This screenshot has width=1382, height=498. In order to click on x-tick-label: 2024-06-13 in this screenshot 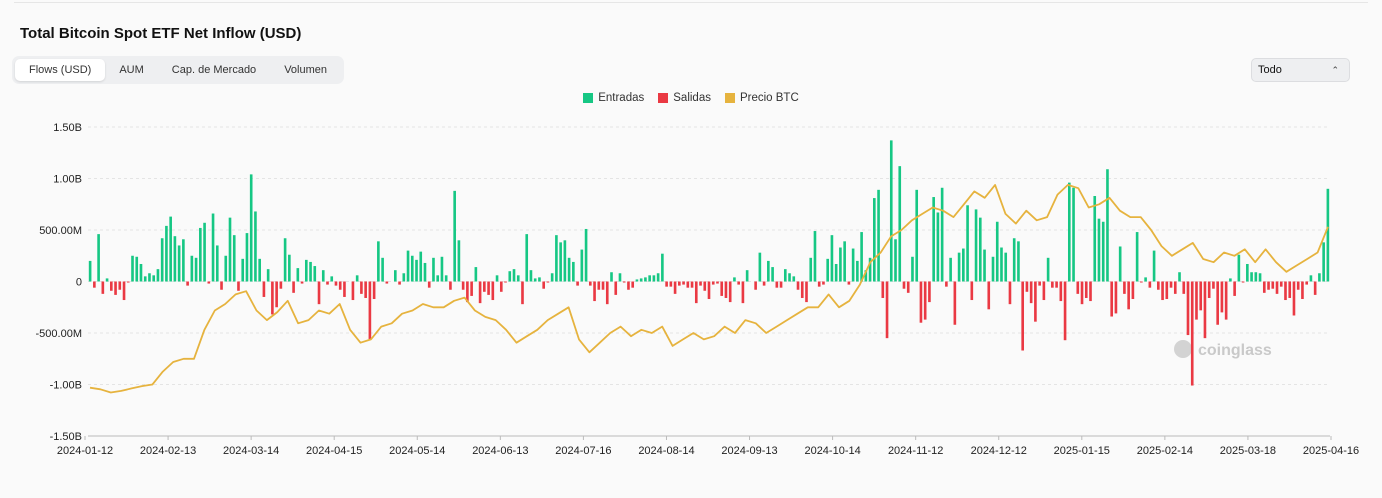, I will do `click(500, 451)`.